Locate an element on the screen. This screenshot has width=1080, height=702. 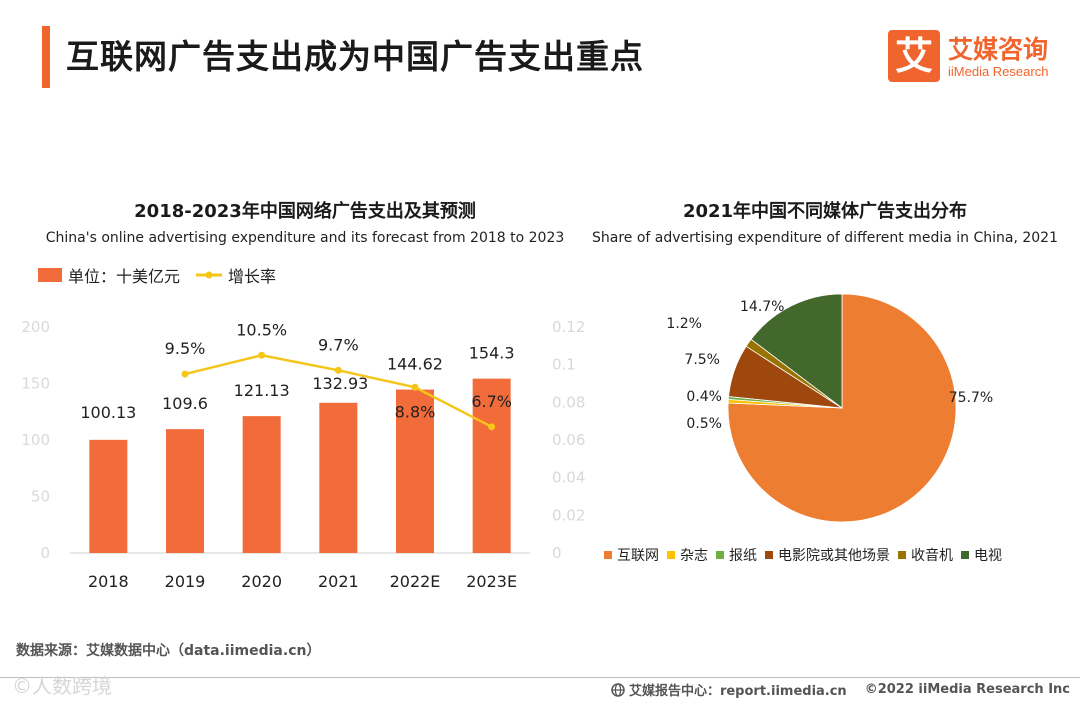
pie-slice-label: 1.2% is located at coordinates (684, 324).